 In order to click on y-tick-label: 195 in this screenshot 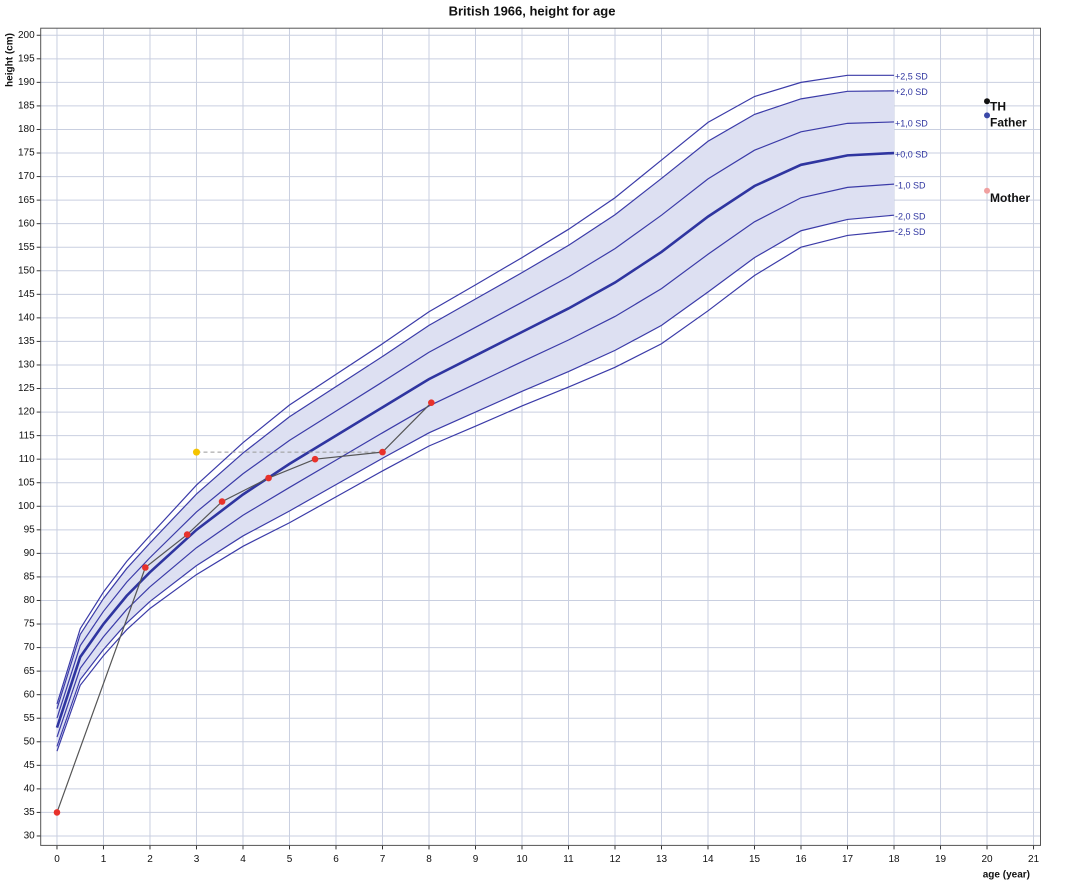, I will do `click(26, 58)`.